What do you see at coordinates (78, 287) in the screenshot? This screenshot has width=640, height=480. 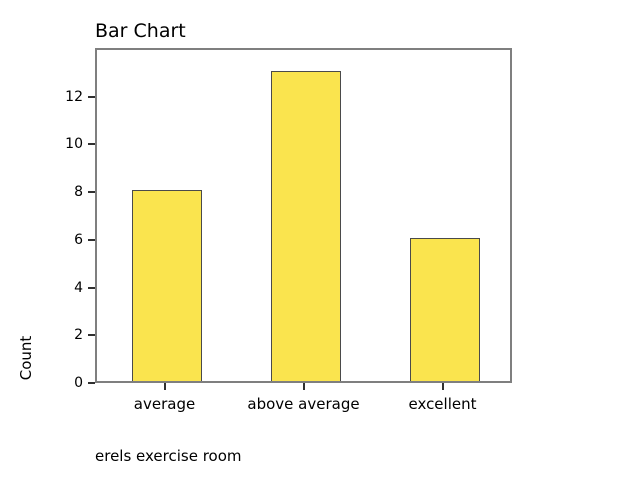 I see `y-tick-label: 4` at bounding box center [78, 287].